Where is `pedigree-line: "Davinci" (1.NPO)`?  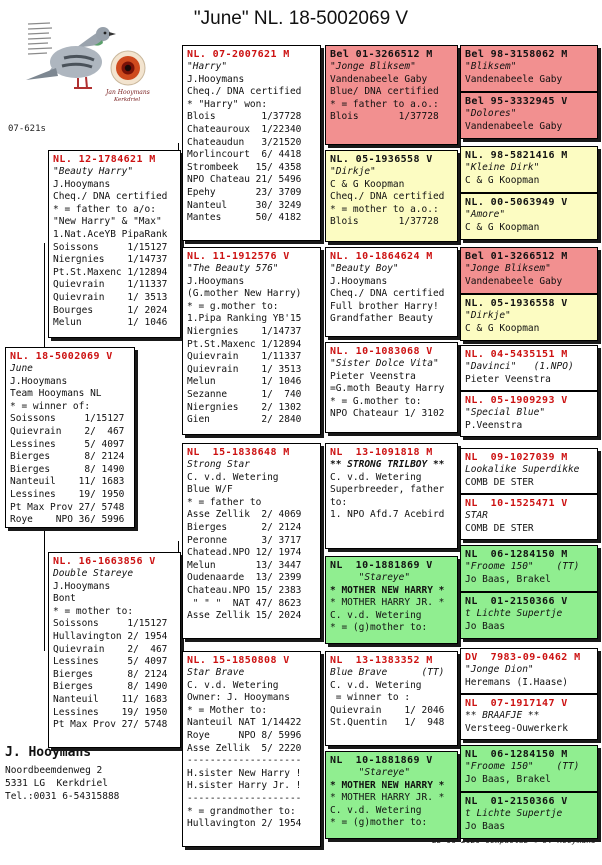 pedigree-line: "Davinci" (1.NPO) is located at coordinates (519, 366).